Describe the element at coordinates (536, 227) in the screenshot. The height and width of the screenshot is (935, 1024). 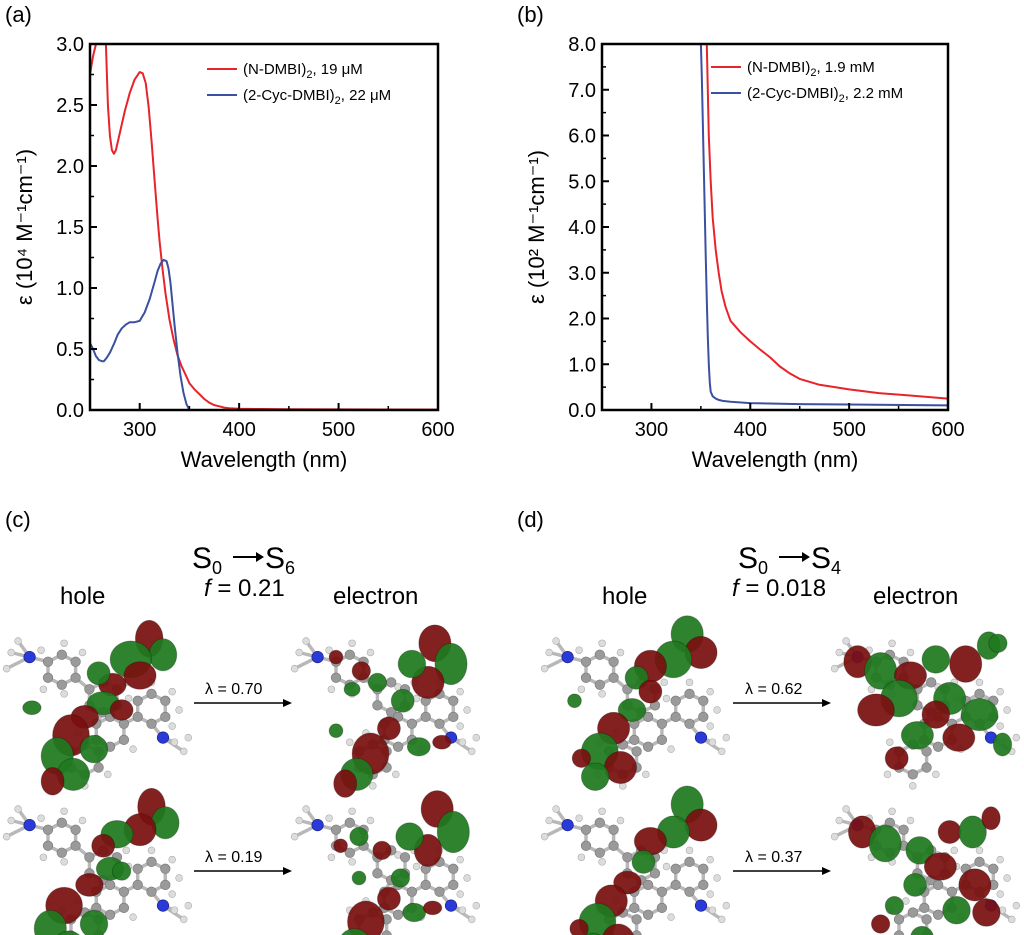
I see `chart-b-ylabel: ε (10² M⁻¹cm⁻¹)` at that location.